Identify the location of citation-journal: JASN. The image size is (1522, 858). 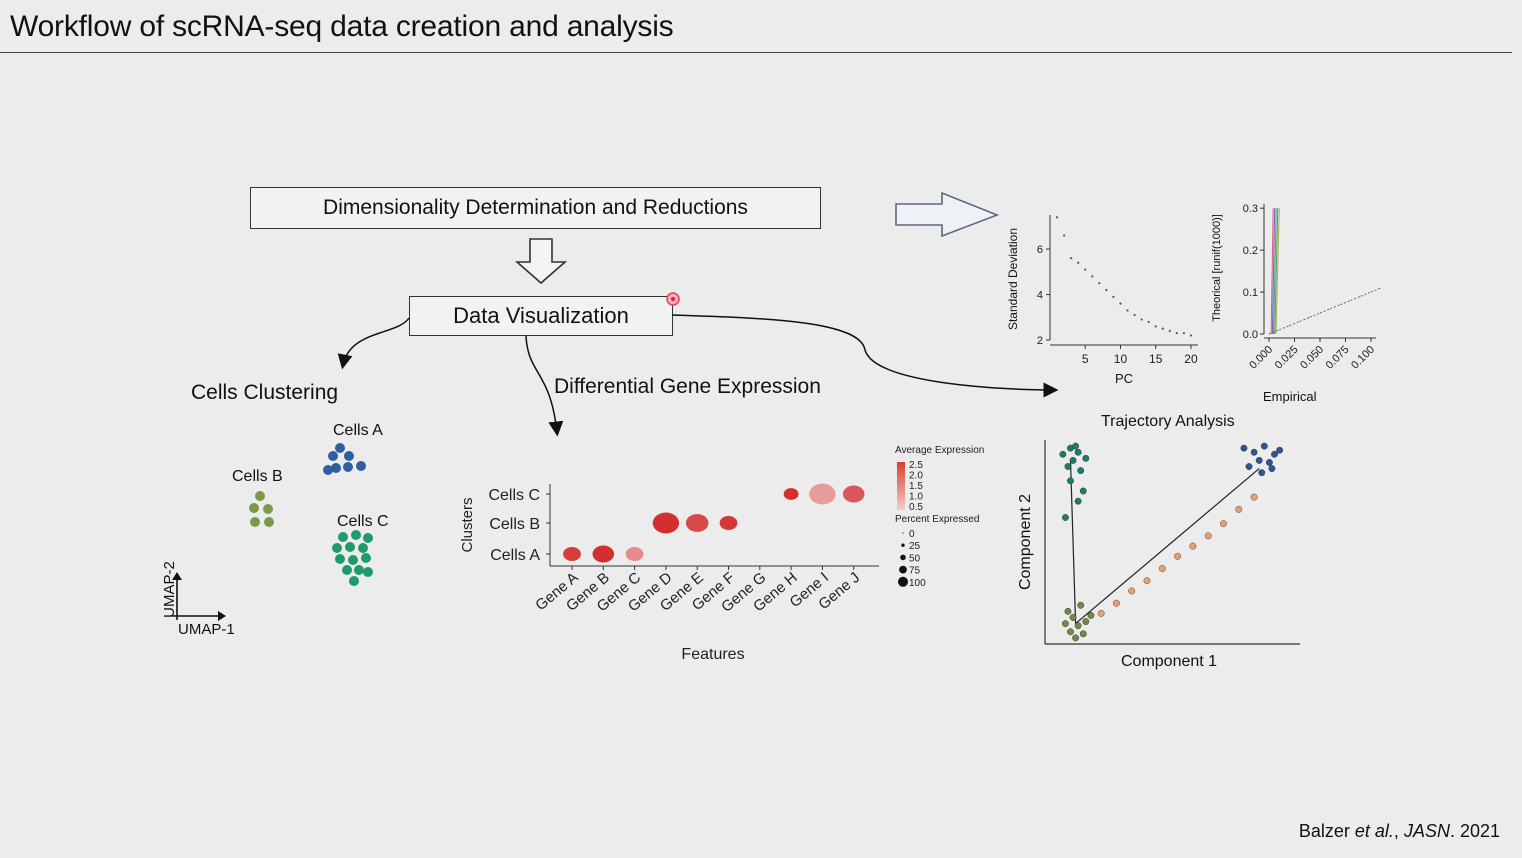
(1426, 831).